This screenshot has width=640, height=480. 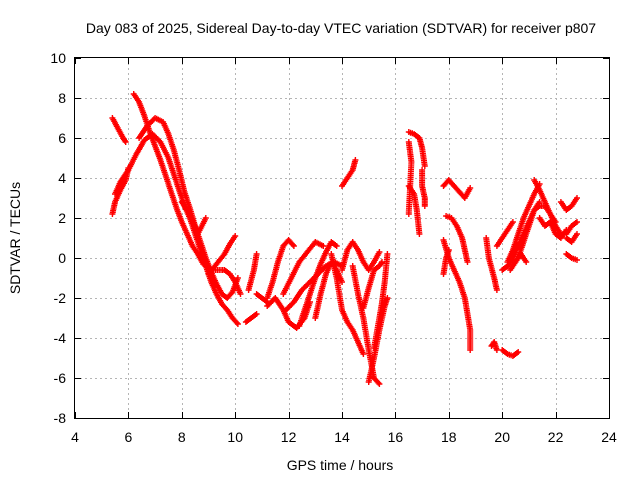 I want to click on y-axis-label: SDTVAR / TECUs, so click(x=15, y=238).